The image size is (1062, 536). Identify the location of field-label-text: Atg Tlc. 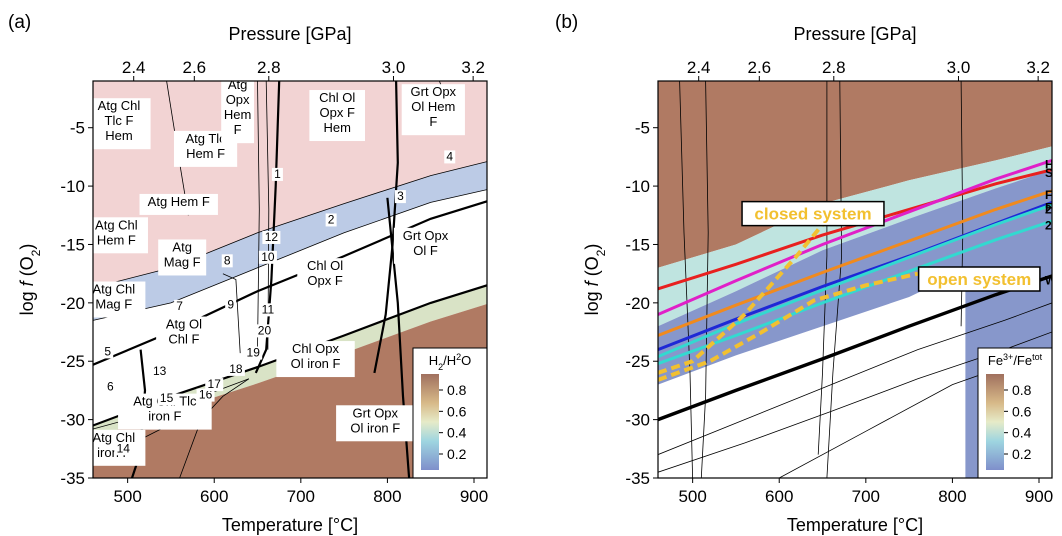
(205, 138).